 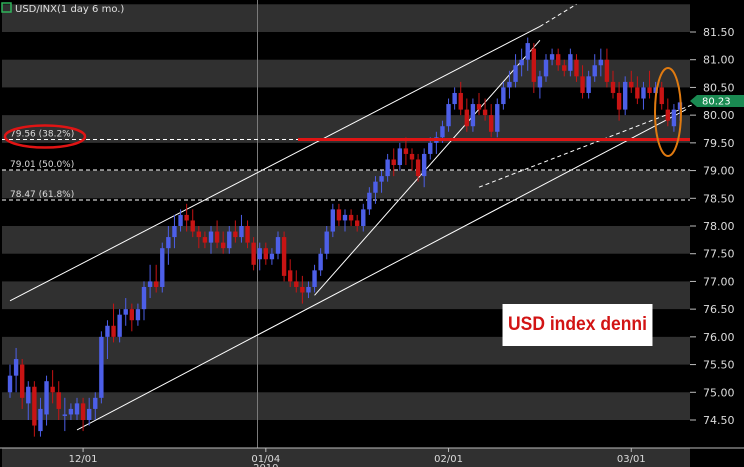 I want to click on price-axis-label: 78.00, so click(x=719, y=226).